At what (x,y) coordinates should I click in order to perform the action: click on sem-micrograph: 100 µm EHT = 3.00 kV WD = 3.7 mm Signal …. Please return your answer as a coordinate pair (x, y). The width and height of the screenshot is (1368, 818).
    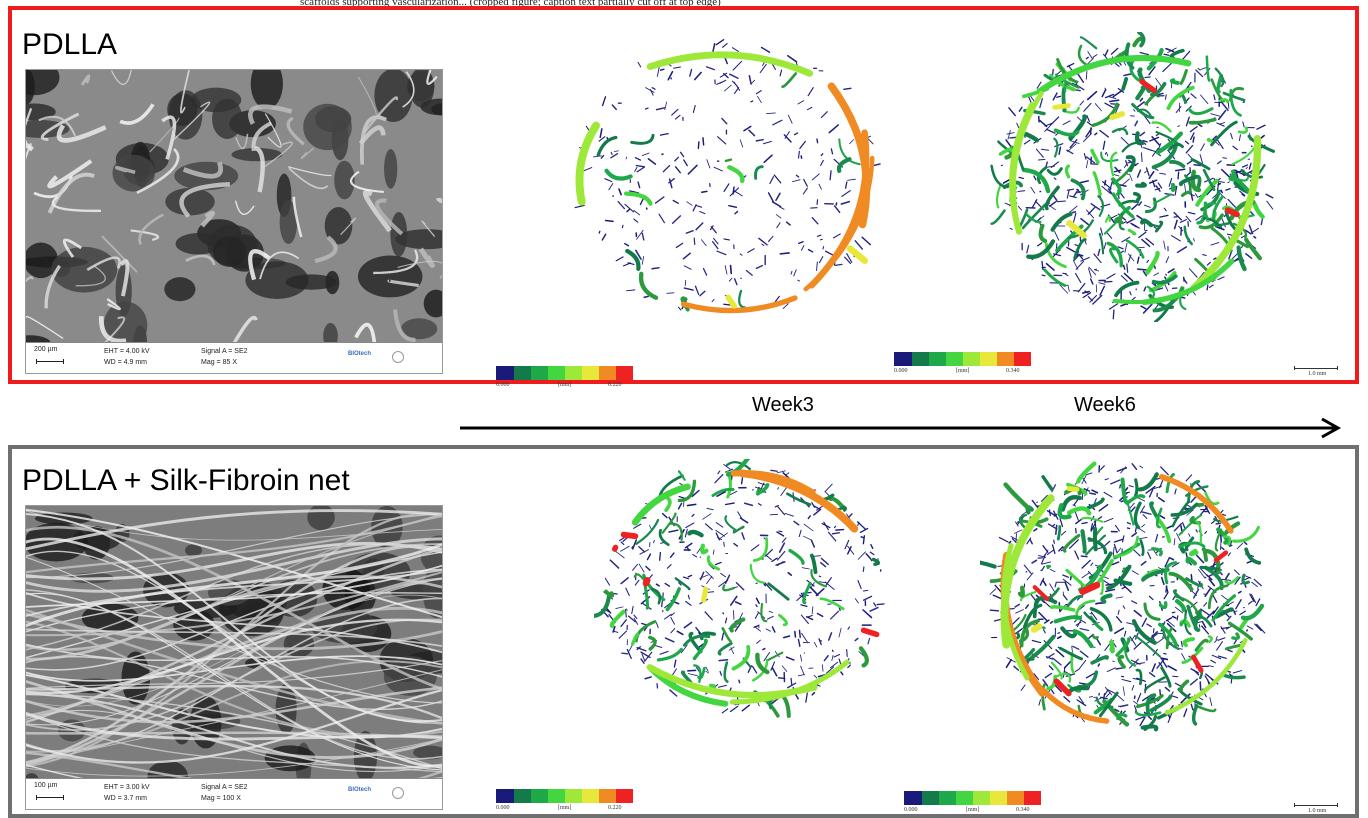
    Looking at the image, I should click on (234, 657).